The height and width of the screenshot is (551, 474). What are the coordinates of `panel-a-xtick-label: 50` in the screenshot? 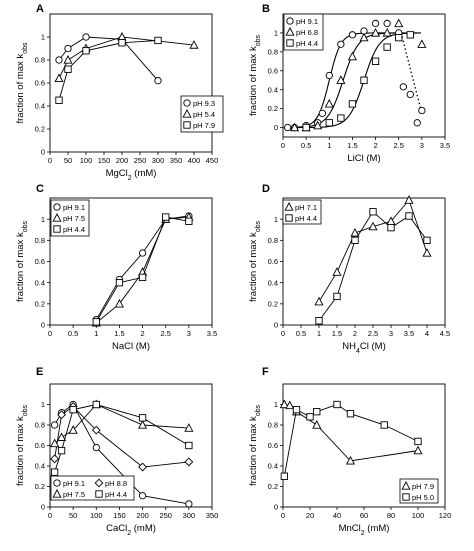 It's located at (68, 160).